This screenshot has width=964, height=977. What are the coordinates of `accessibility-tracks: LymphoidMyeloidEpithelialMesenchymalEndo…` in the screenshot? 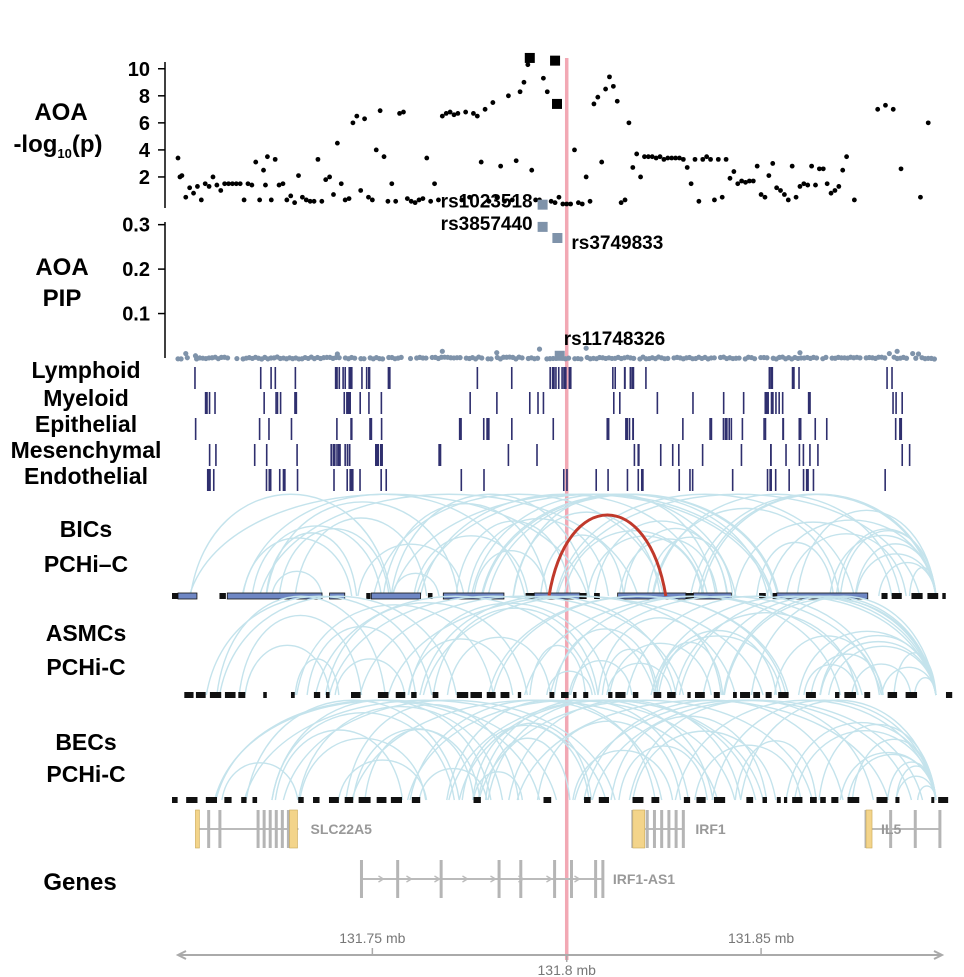 It's located at (461, 424).